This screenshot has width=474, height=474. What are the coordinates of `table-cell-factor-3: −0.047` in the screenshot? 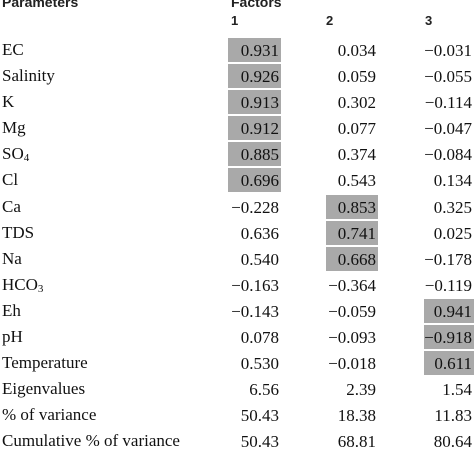 It's located at (448, 129).